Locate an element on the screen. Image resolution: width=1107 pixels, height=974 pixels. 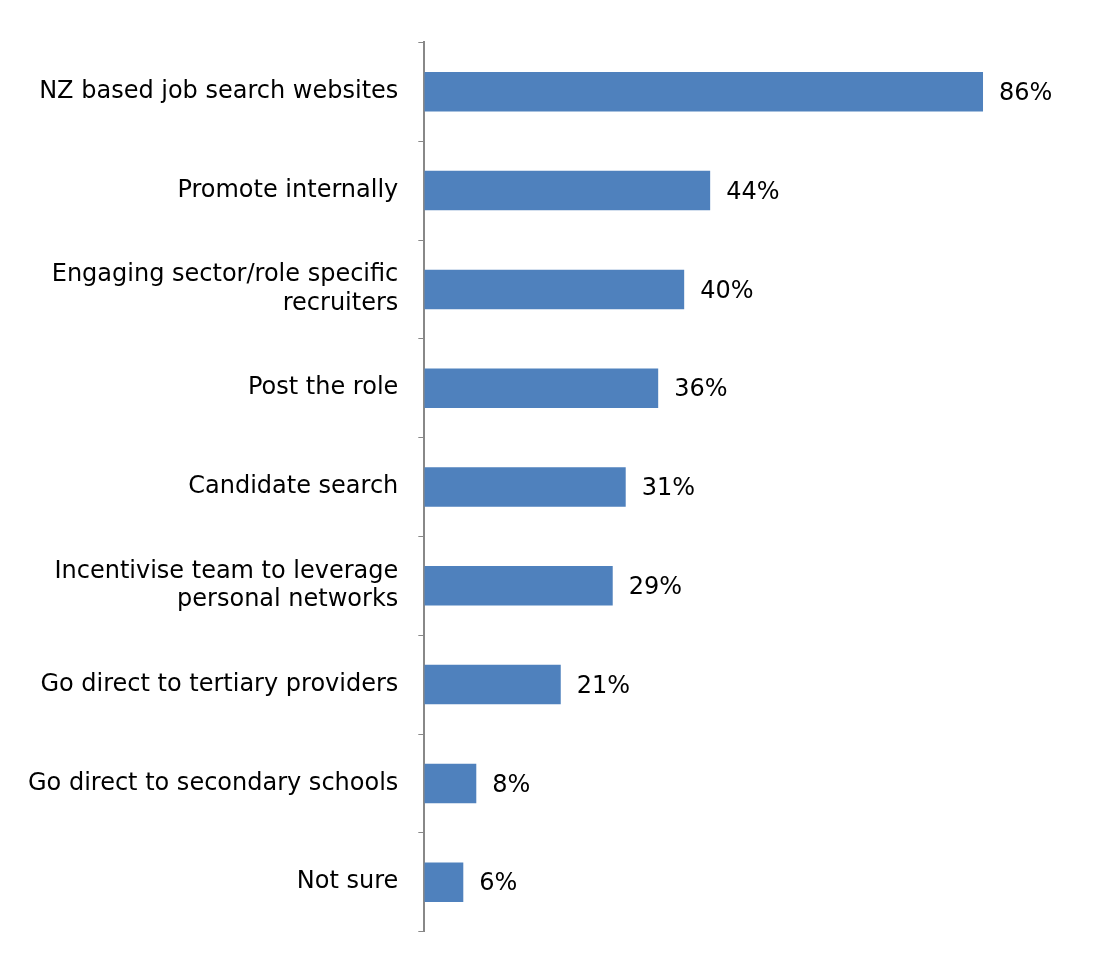
data-label: 31% is located at coordinates (668, 487).